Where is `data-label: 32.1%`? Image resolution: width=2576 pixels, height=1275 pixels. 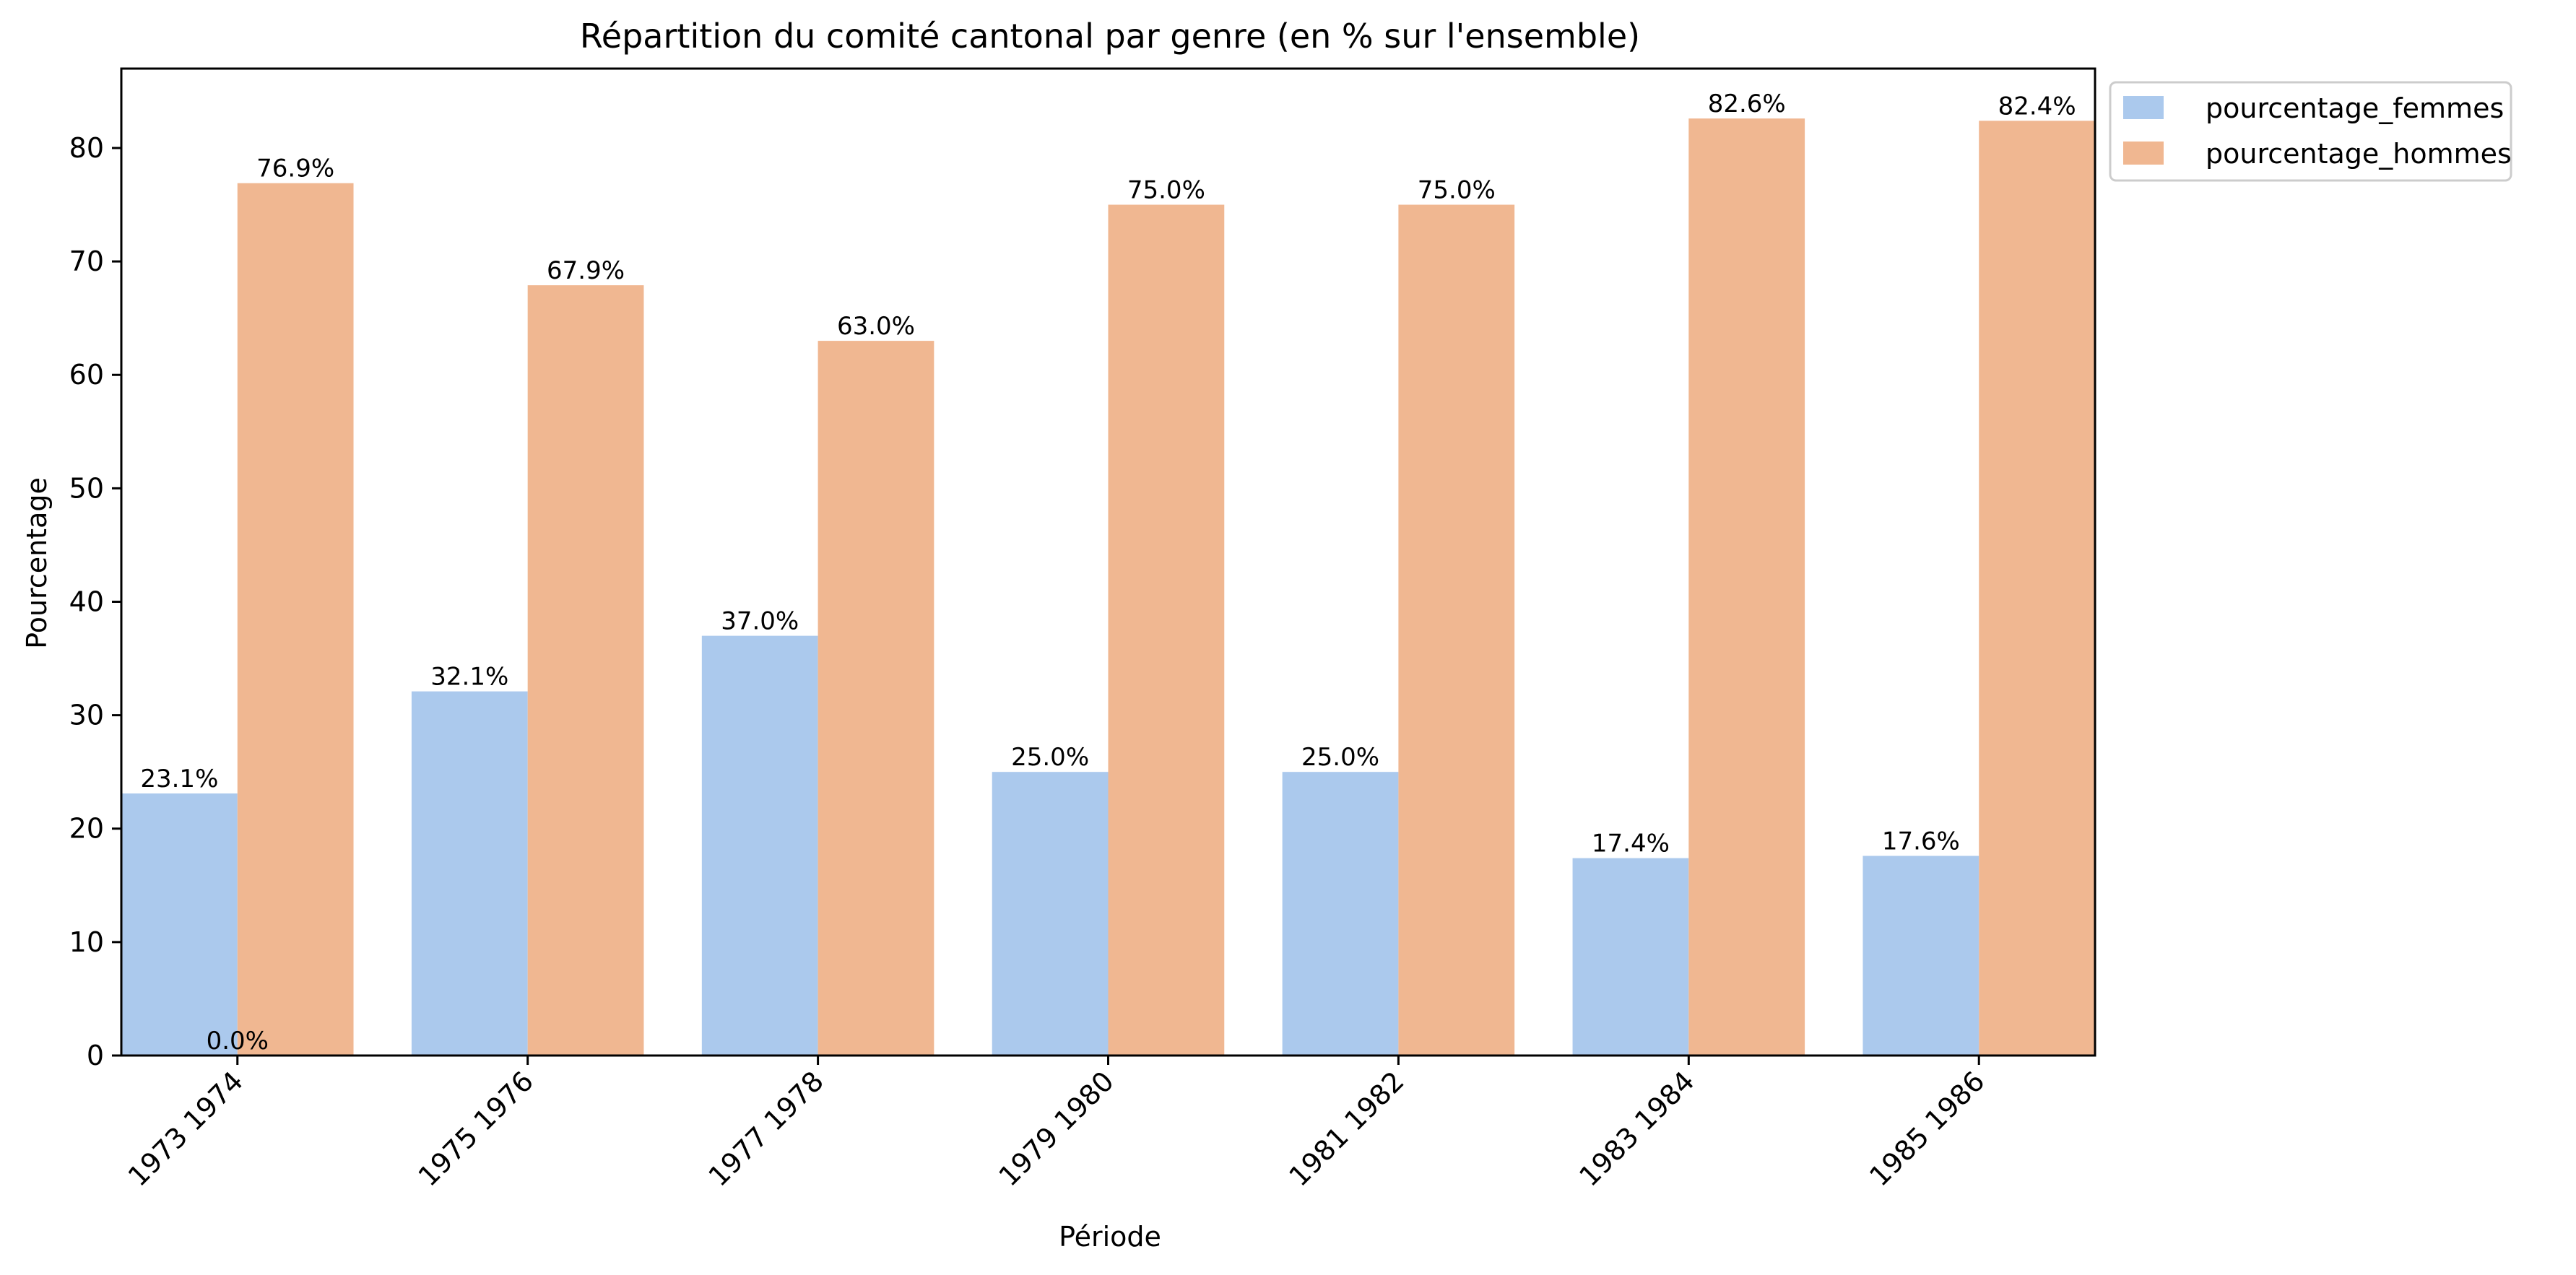 data-label: 32.1% is located at coordinates (469, 677).